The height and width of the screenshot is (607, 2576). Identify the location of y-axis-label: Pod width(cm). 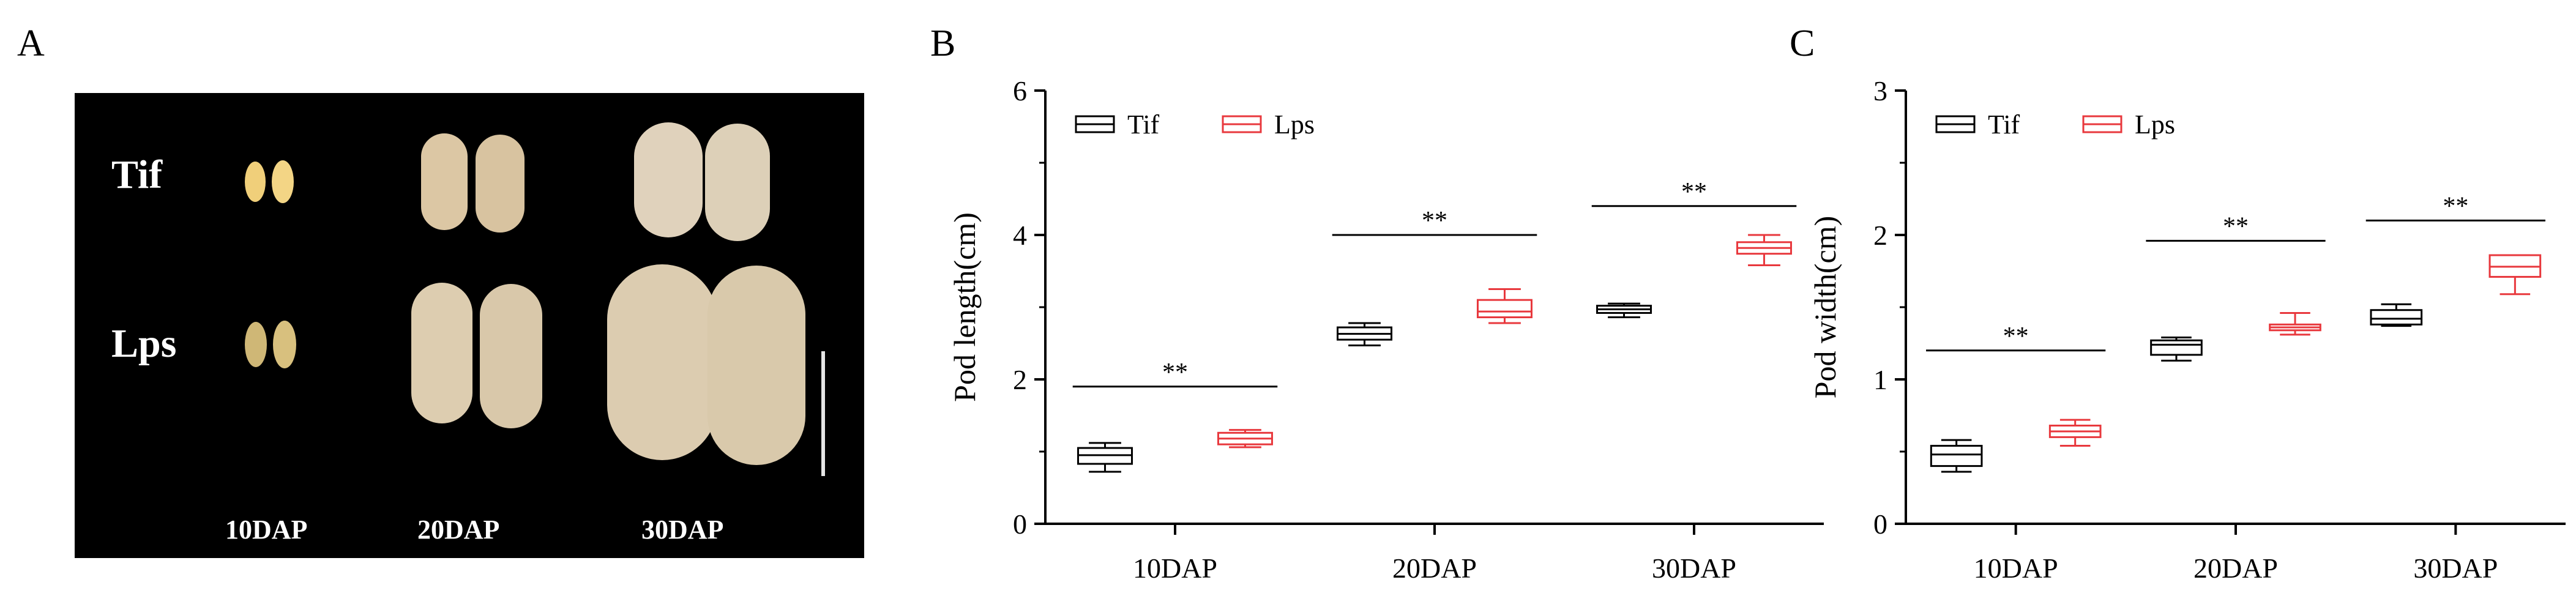
(1825, 308).